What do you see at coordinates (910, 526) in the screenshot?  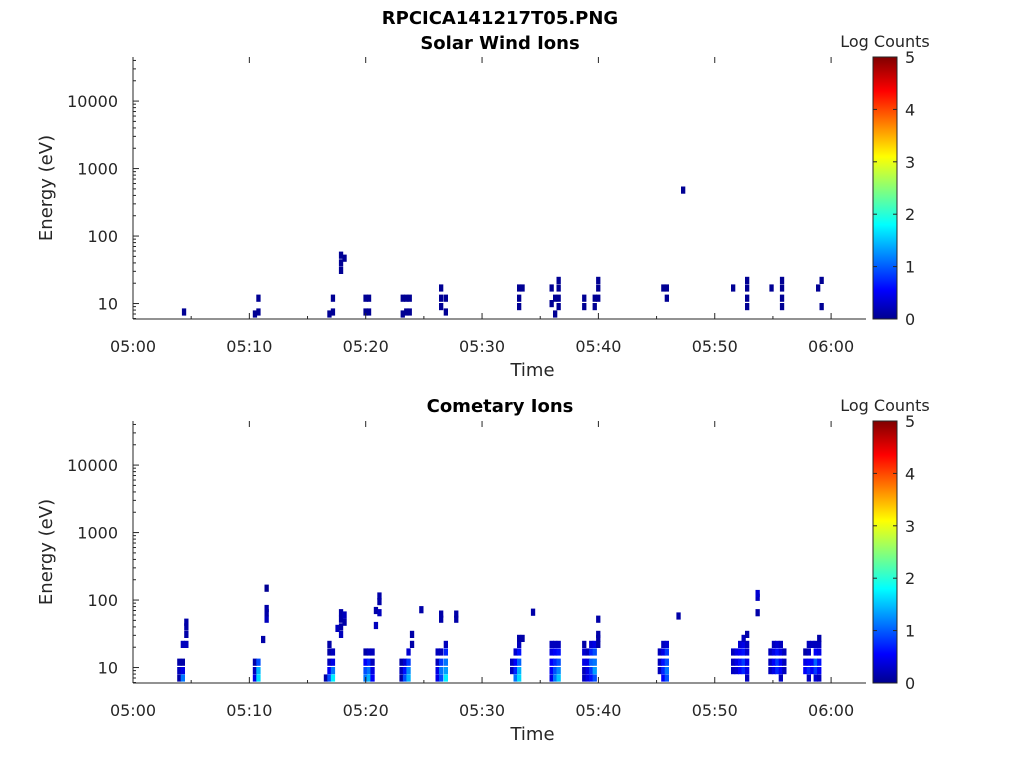 I see `colorbar-tick-label: 3` at bounding box center [910, 526].